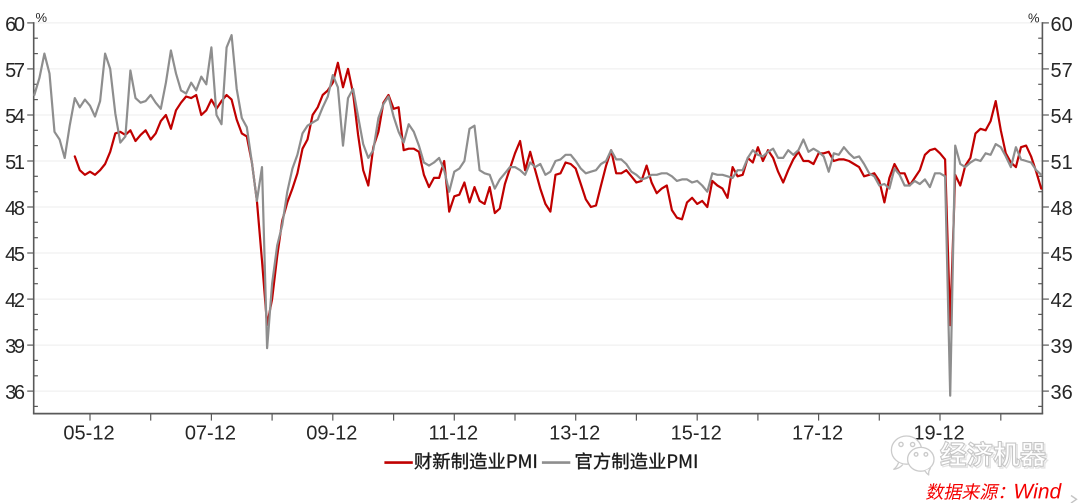 Image resolution: width=1080 pixels, height=503 pixels. What do you see at coordinates (696, 434) in the screenshot?
I see `svg-text: 15-12` at bounding box center [696, 434].